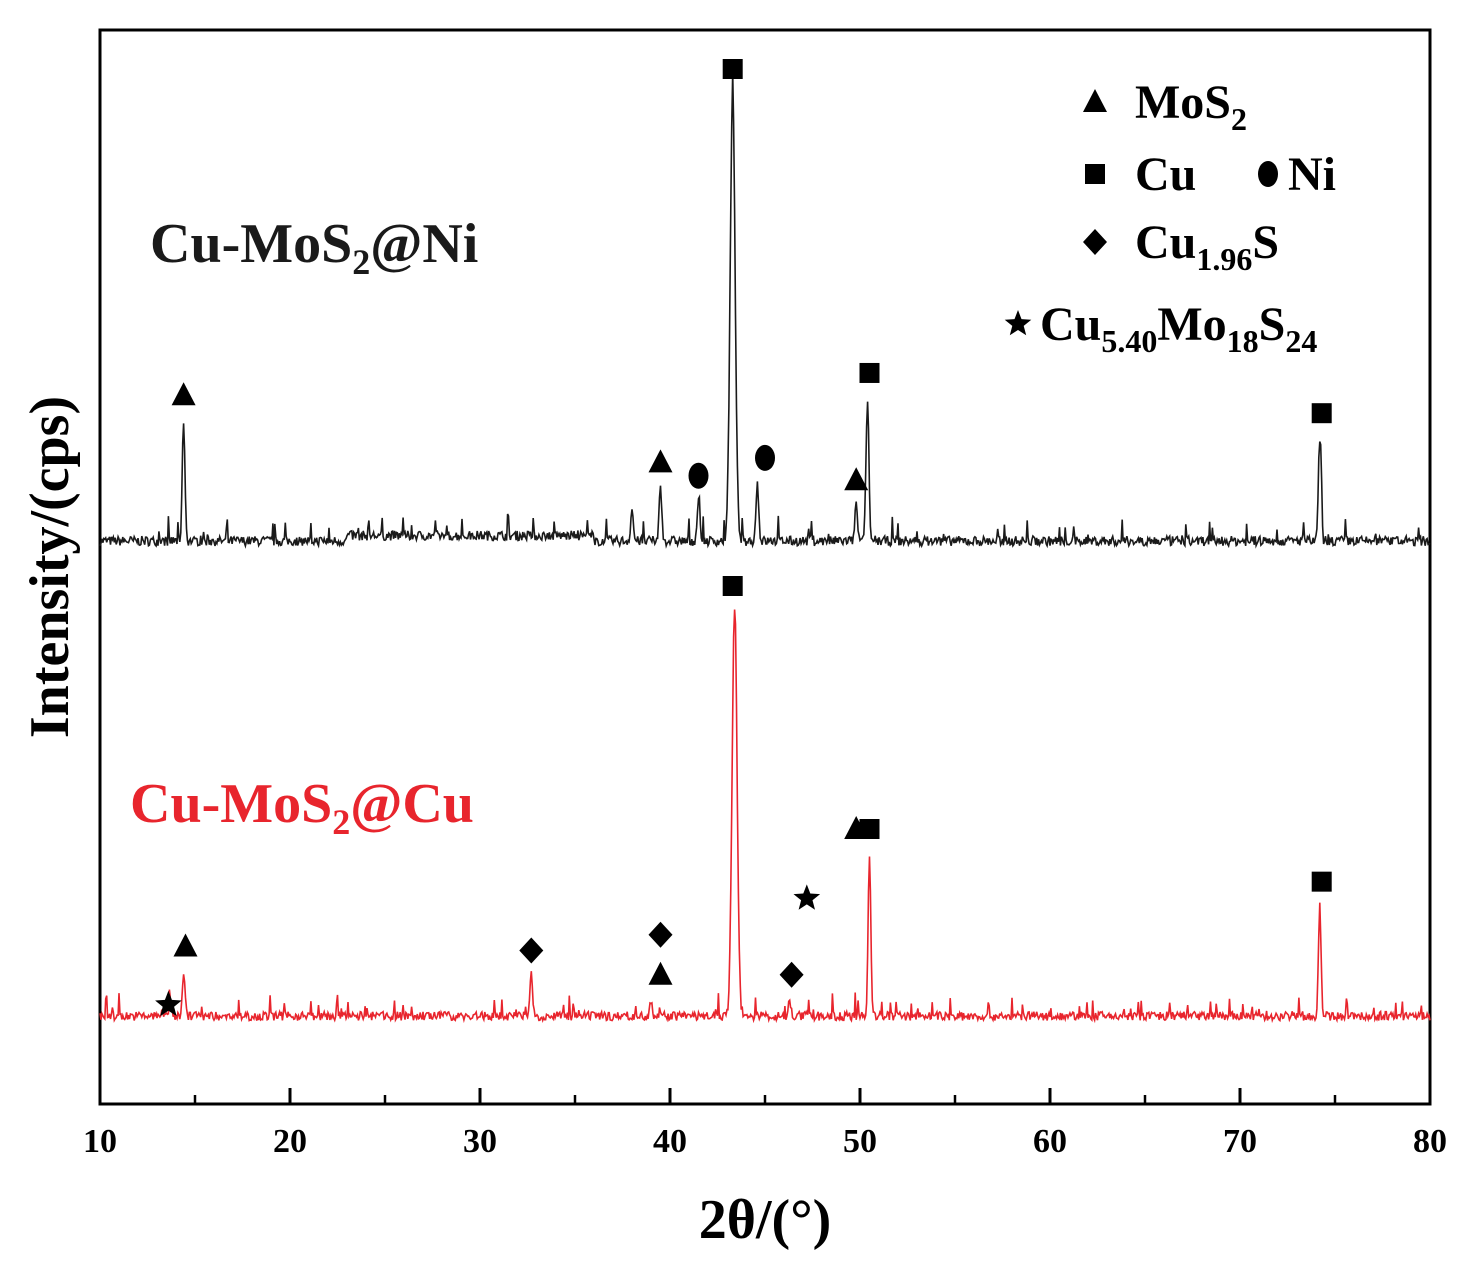 Image resolution: width=1472 pixels, height=1275 pixels. What do you see at coordinates (670, 1141) in the screenshot?
I see `x-tick-label: 40` at bounding box center [670, 1141].